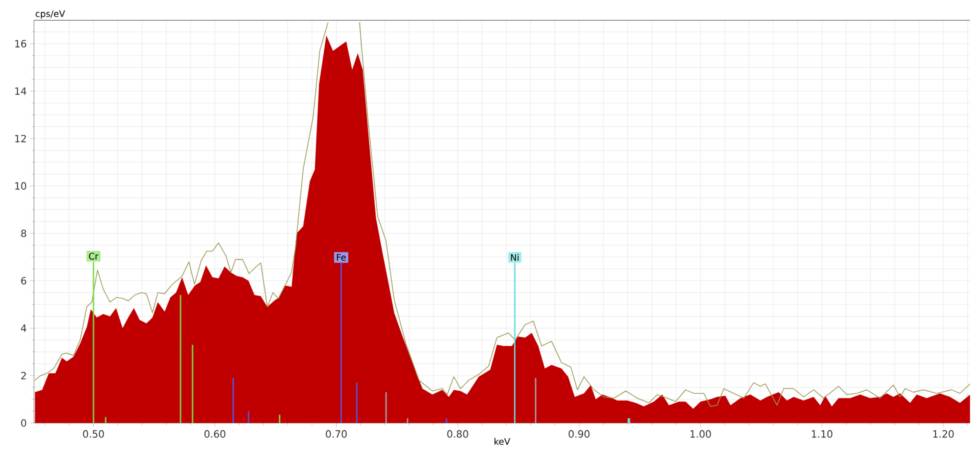 The image size is (971, 462). Describe the element at coordinates (93, 434) in the screenshot. I see `x-tick-label: 0.50` at that location.